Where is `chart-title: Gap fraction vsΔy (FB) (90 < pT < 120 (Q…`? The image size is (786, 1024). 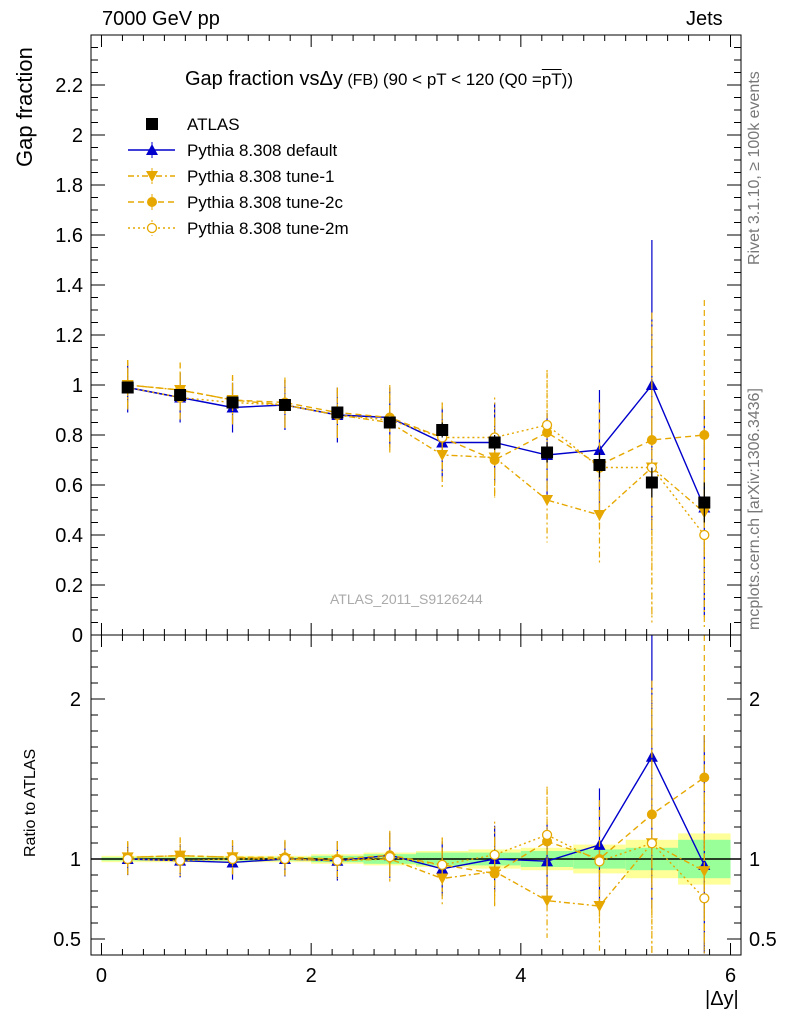
chart-title: Gap fraction vsΔy (FB) (90 < pT < 120 (Q… is located at coordinates (379, 79).